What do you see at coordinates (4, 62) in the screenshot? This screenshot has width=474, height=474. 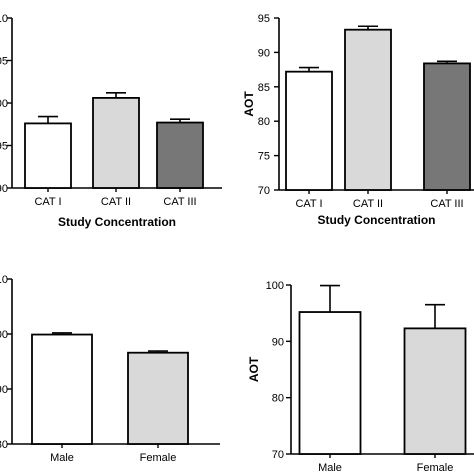 I see `y-tick-label: 105` at bounding box center [4, 62].